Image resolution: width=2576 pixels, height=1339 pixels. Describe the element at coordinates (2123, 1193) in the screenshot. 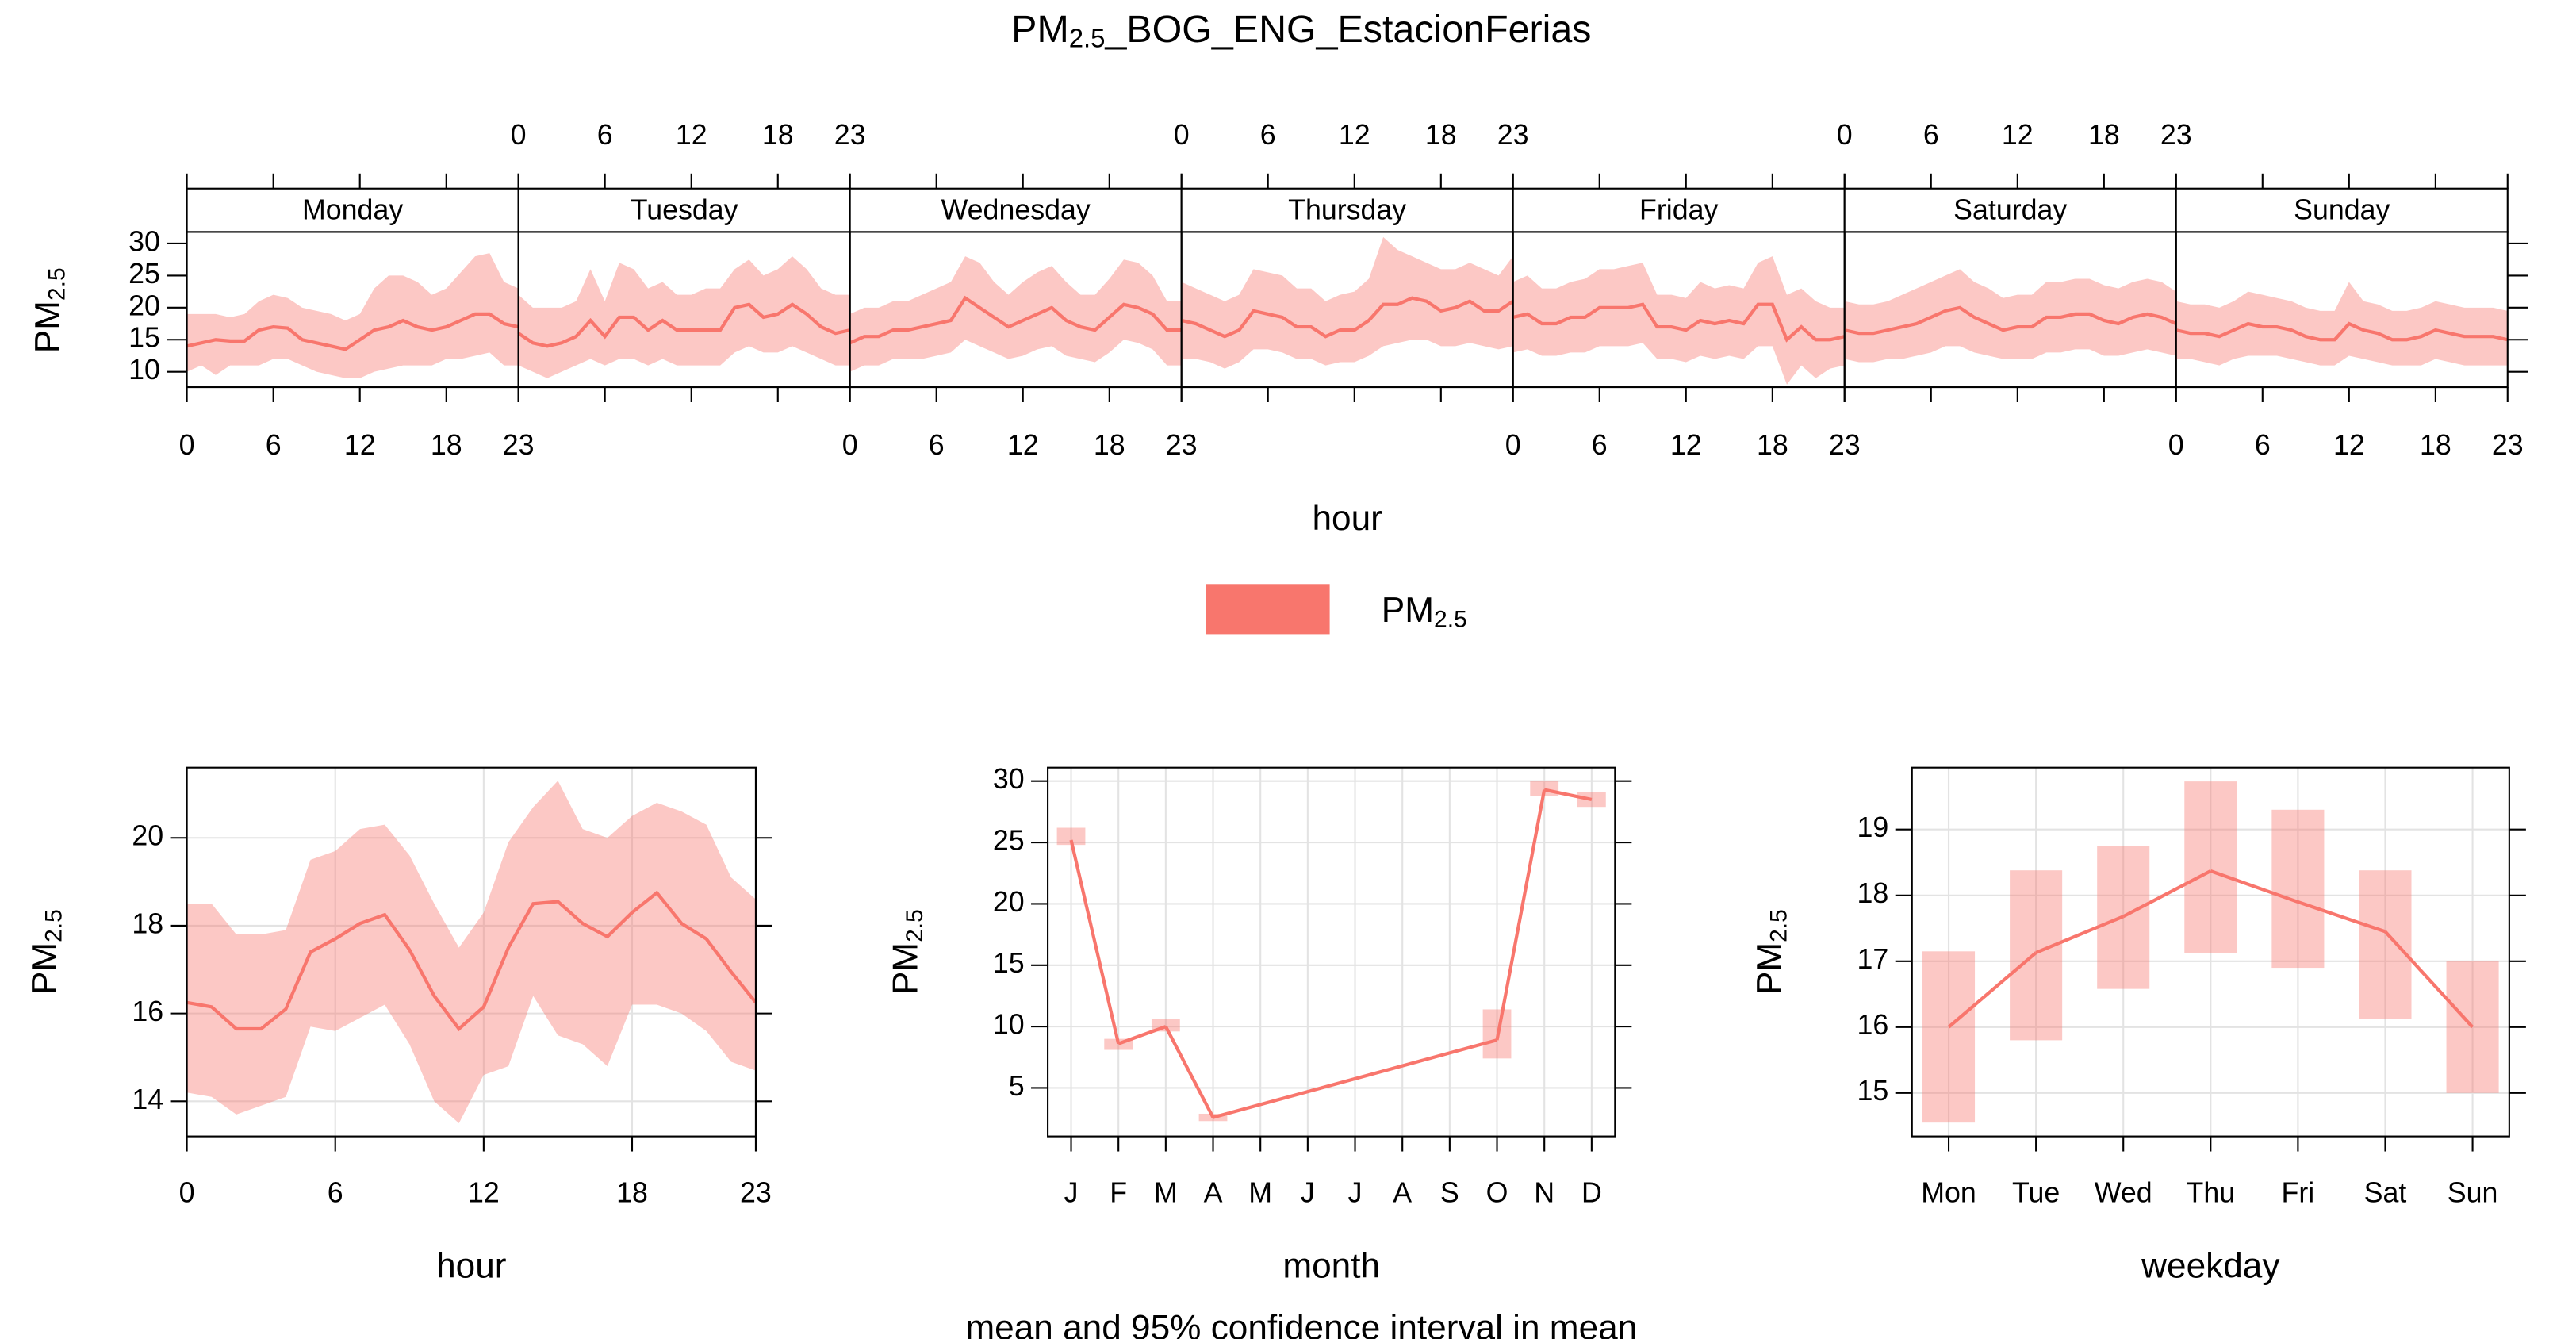

I see `x-tick-label: Wed` at that location.